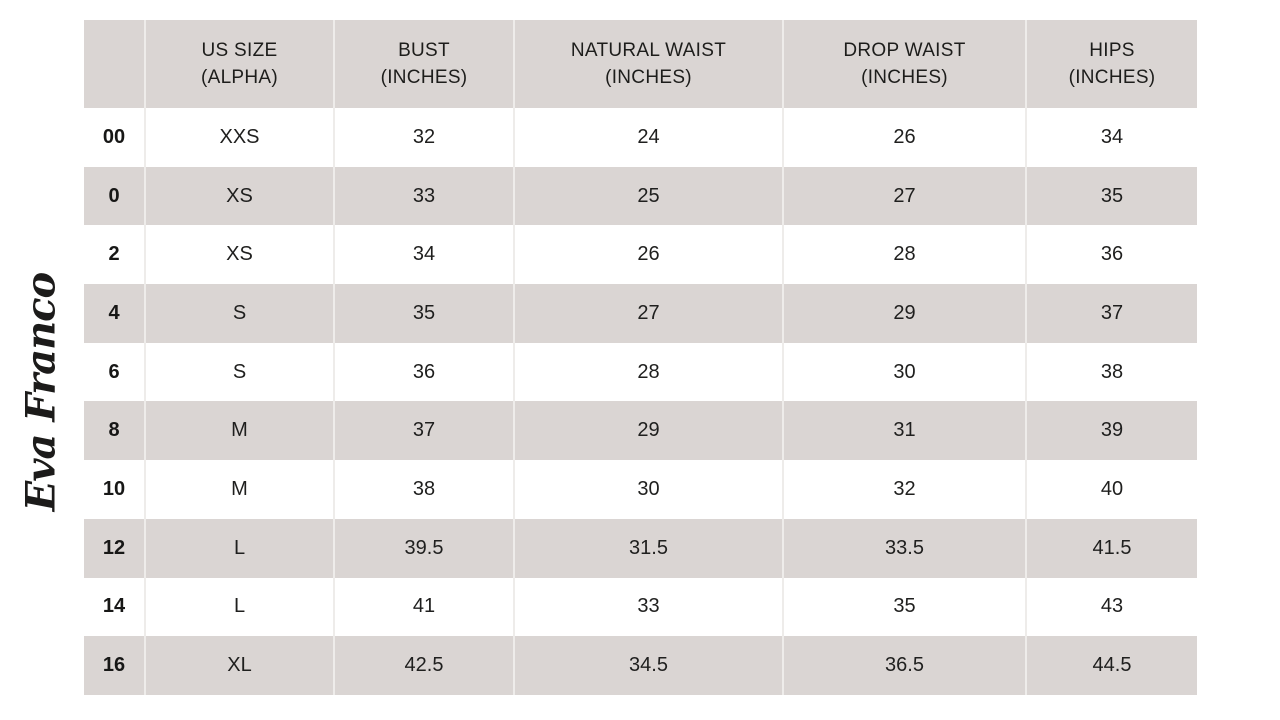  I want to click on table-row-size-14: 14 L 41 33 35 43, so click(640, 607).